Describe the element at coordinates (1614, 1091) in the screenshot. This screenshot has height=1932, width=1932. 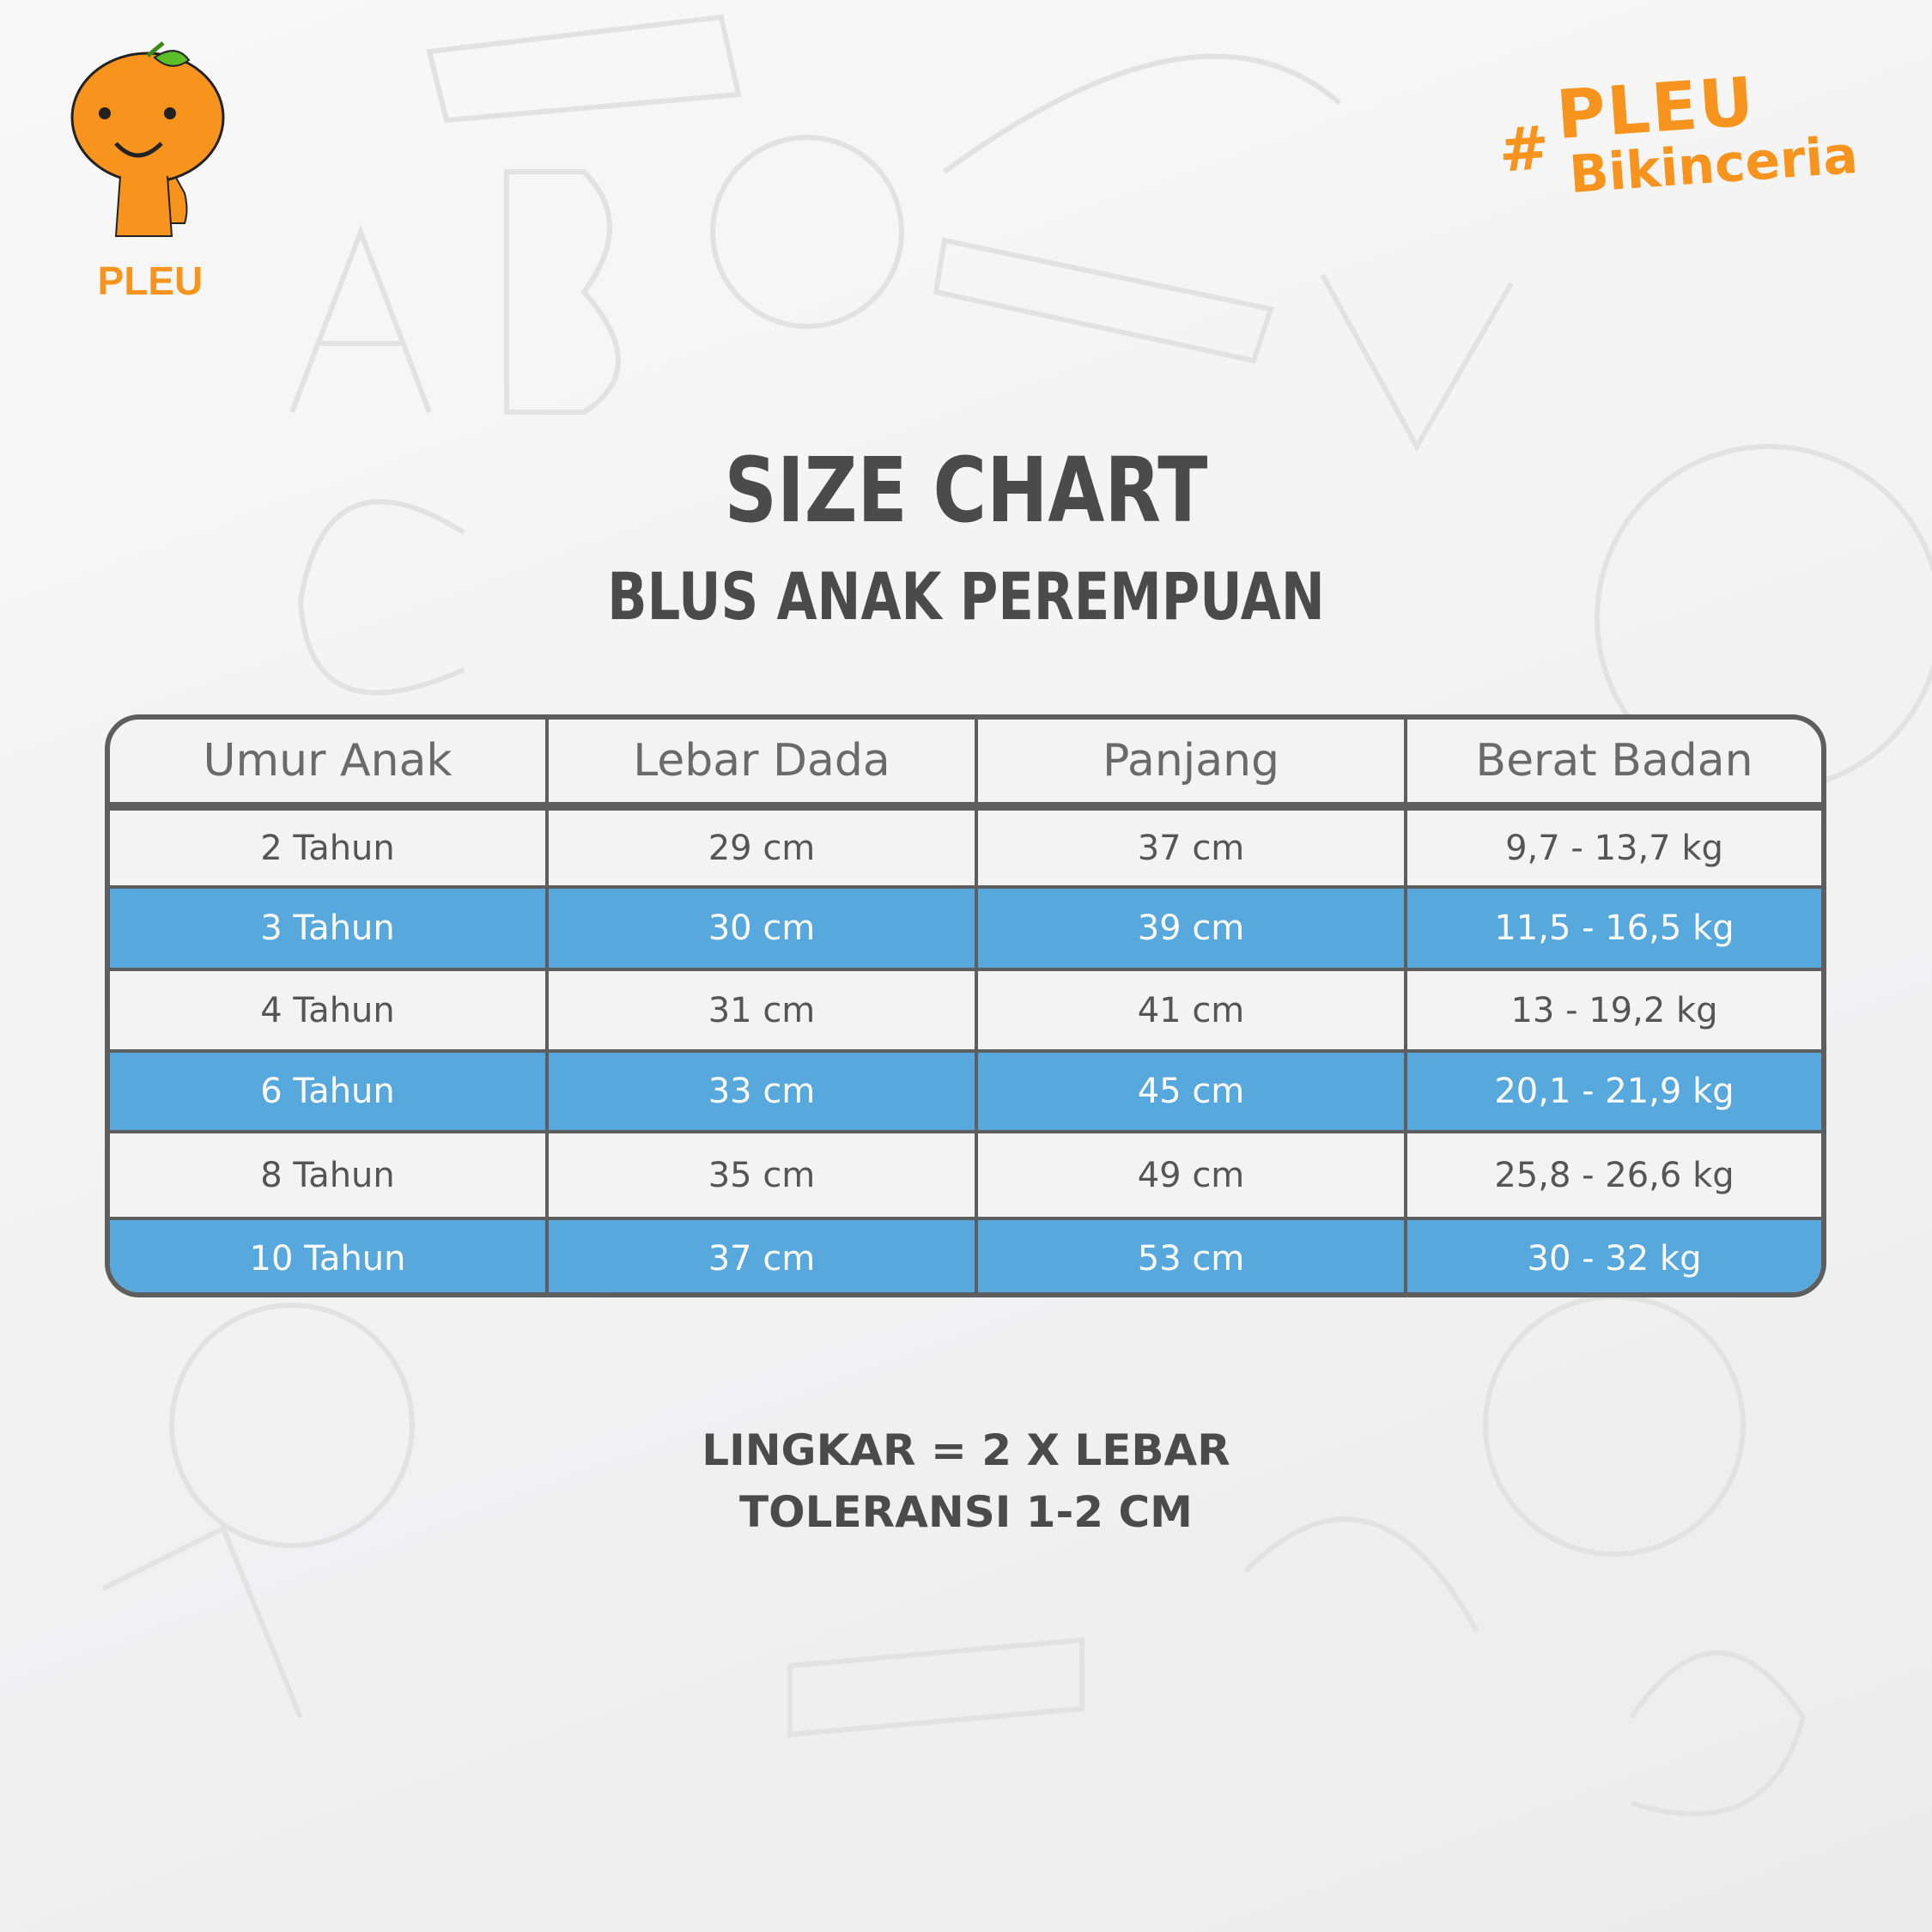
I see `cell-berat: 20,1 - 21,9 kg` at that location.